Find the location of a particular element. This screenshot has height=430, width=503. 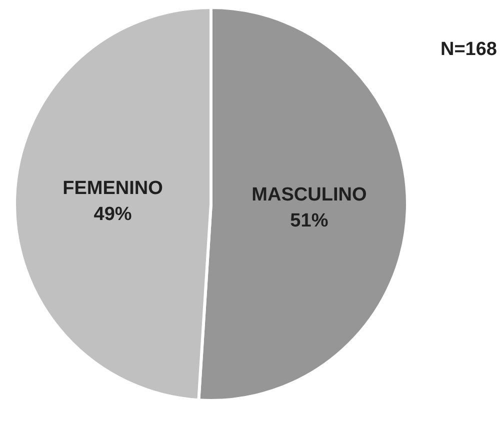

data-label: 49% is located at coordinates (113, 215).